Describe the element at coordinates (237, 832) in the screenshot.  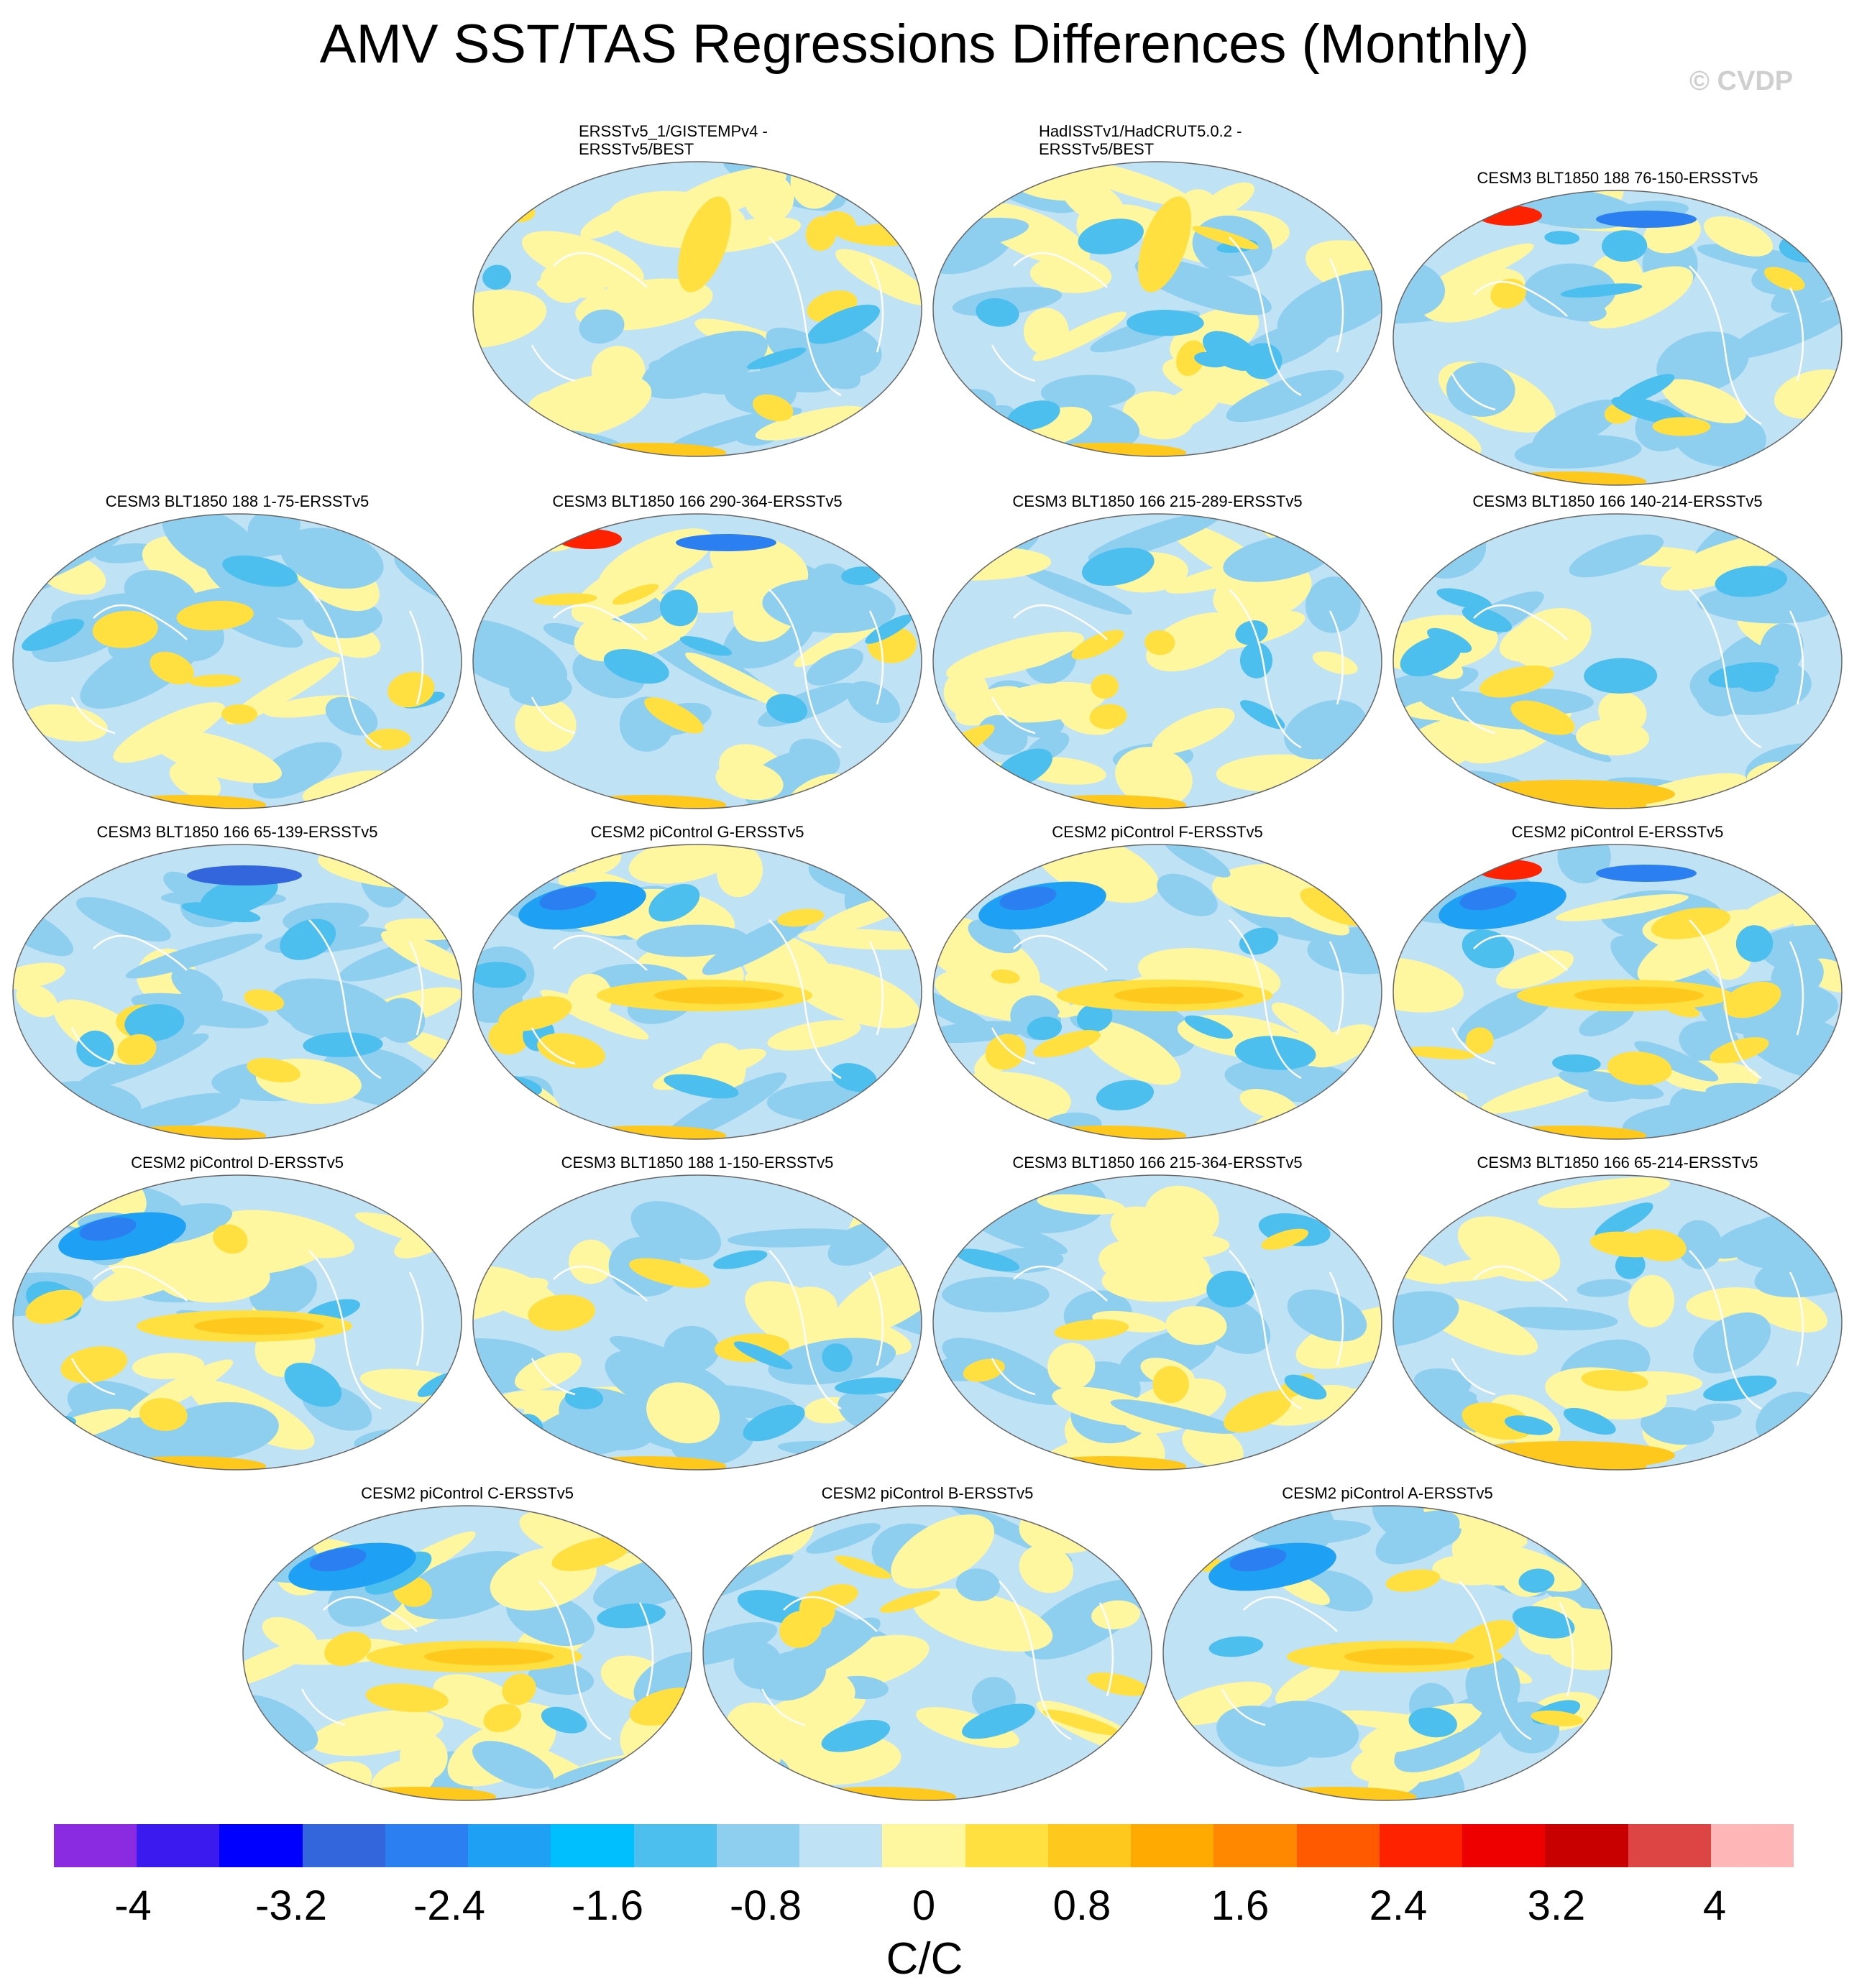
I see `panel-title: CESM3 BLT1850 166 65-139-ERSSTv5` at that location.